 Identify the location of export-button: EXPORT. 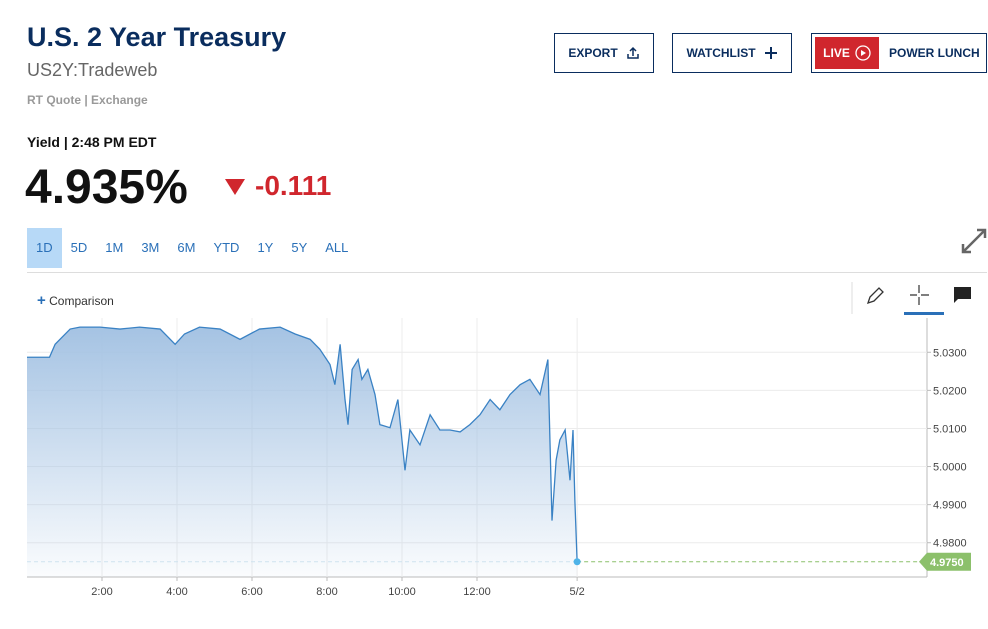
(604, 53).